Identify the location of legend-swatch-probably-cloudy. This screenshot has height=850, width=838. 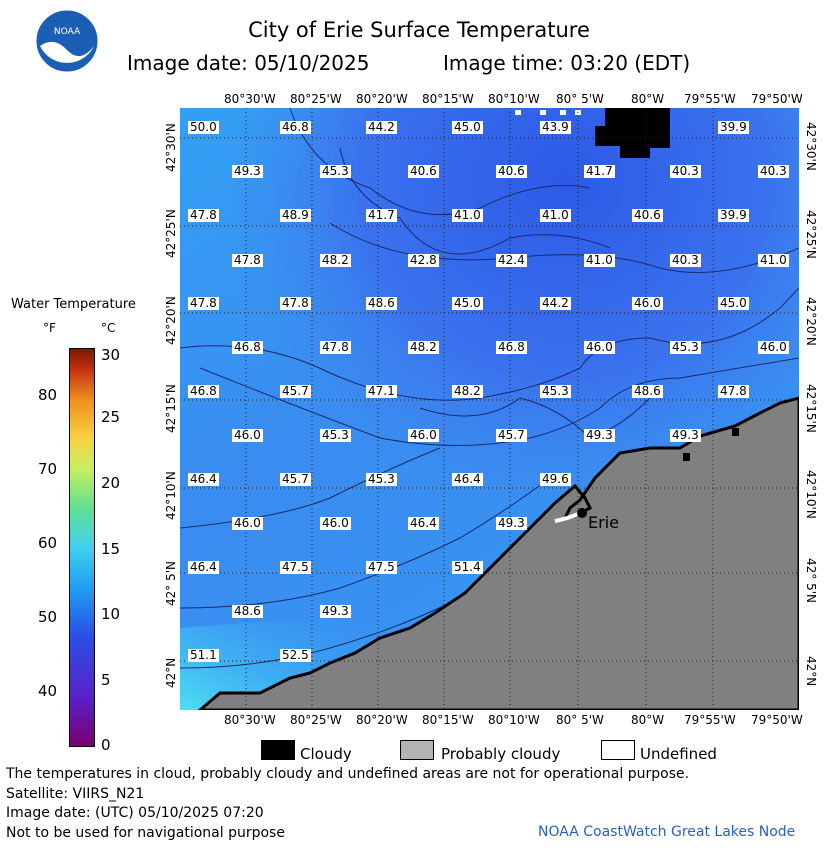
(417, 750).